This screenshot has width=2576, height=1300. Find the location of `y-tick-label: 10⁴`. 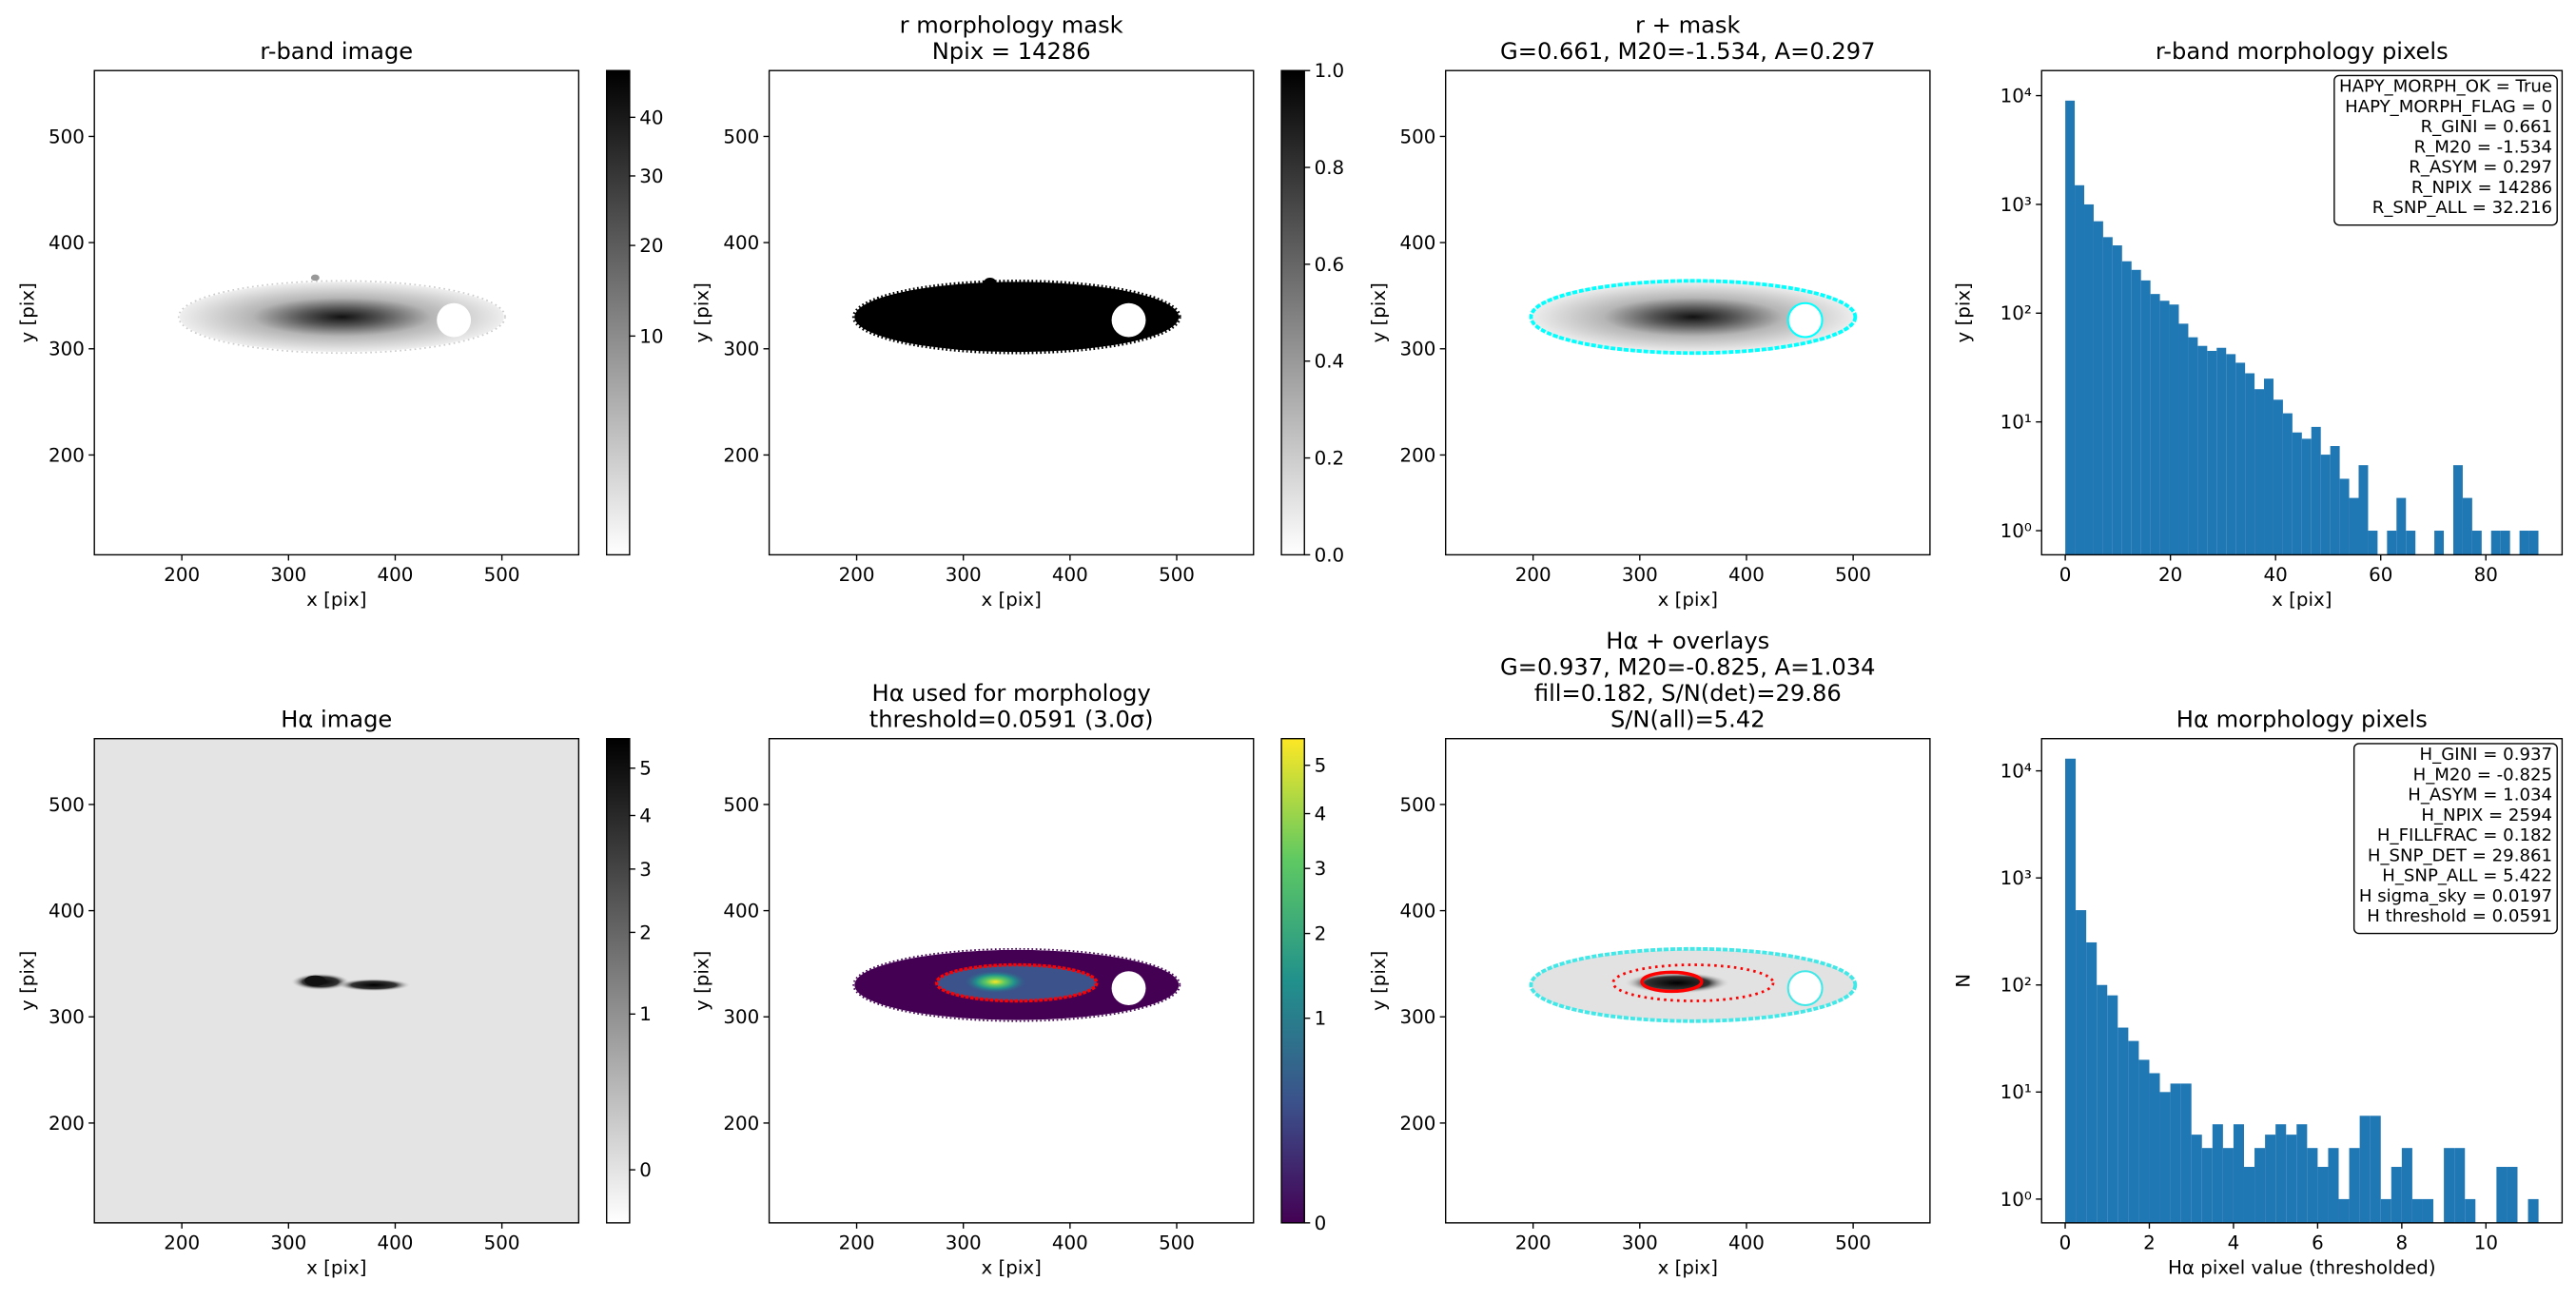

y-tick-label: 10⁴ is located at coordinates (2016, 771).